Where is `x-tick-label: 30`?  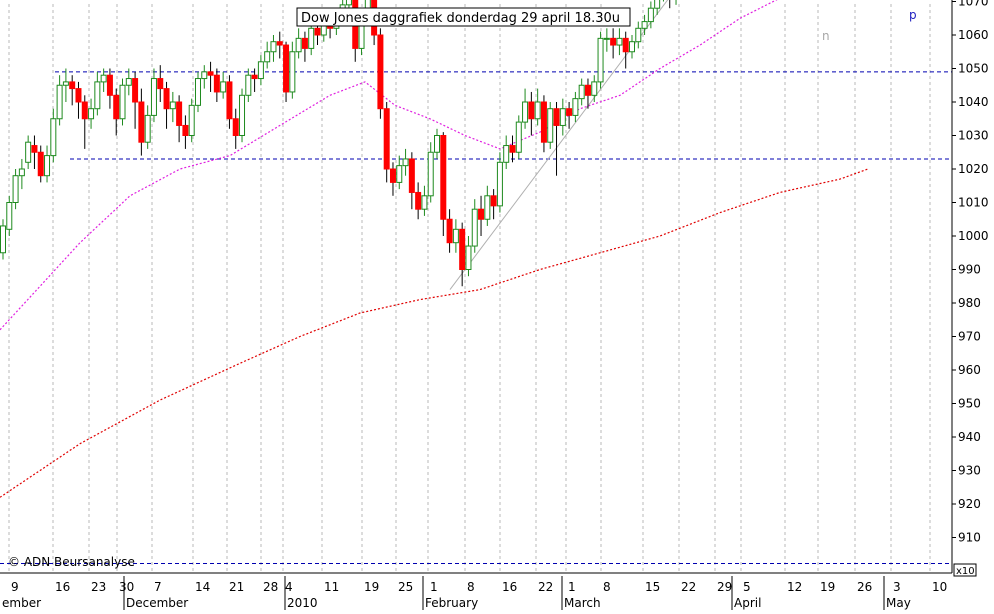 x-tick-label: 30 is located at coordinates (126, 587).